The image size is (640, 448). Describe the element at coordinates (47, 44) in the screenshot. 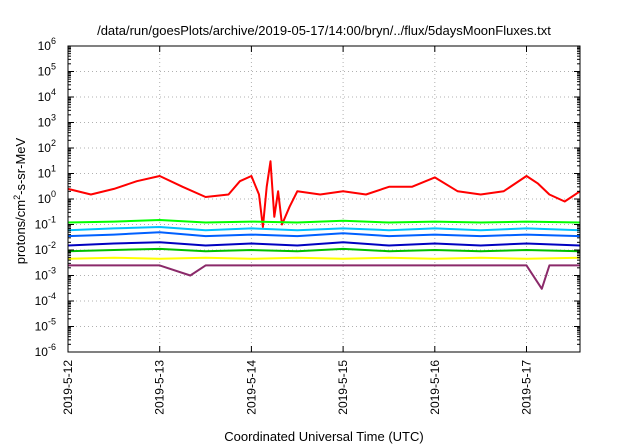

I see `y-tick-label: 10⁶` at that location.